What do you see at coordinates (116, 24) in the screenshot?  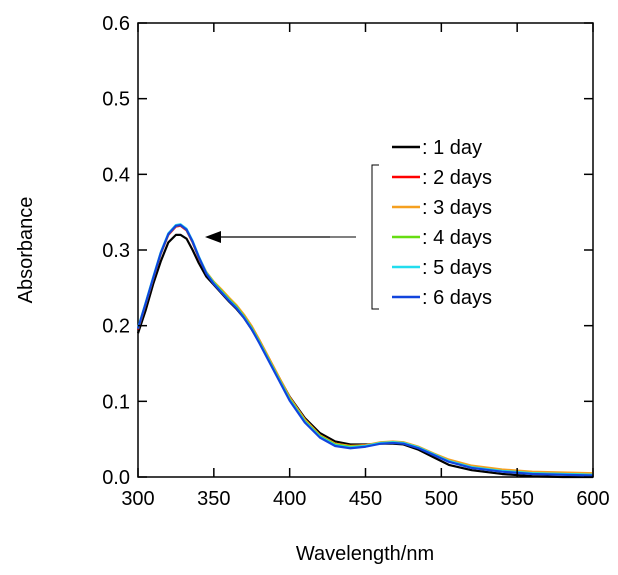 I see `y-tick-label: 0.6` at bounding box center [116, 24].